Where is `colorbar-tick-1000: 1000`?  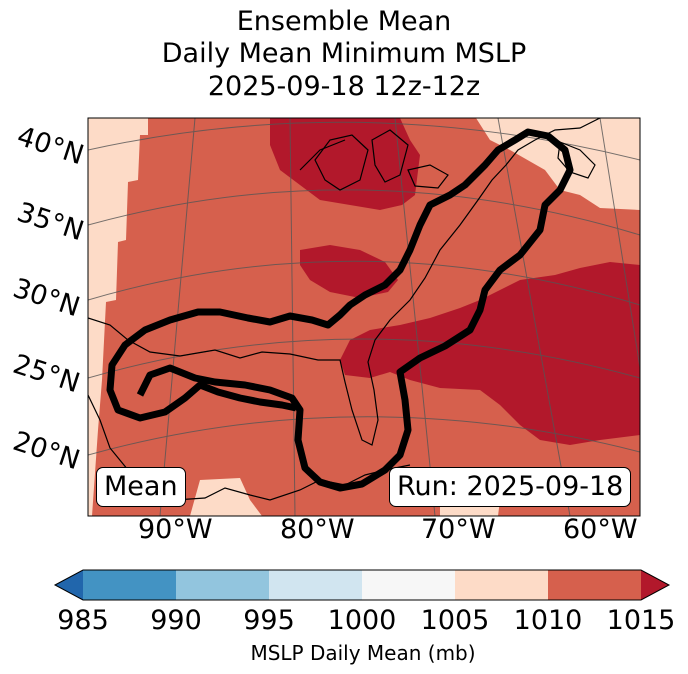 colorbar-tick-1000: 1000 is located at coordinates (362, 620).